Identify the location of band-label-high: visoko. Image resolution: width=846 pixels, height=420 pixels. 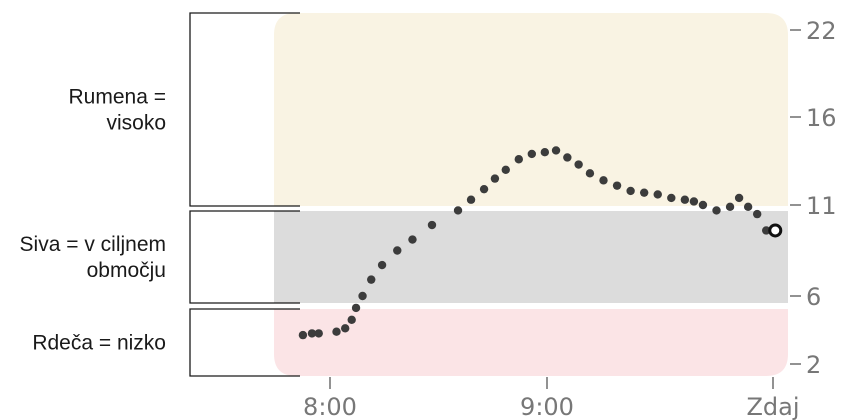
(136, 123).